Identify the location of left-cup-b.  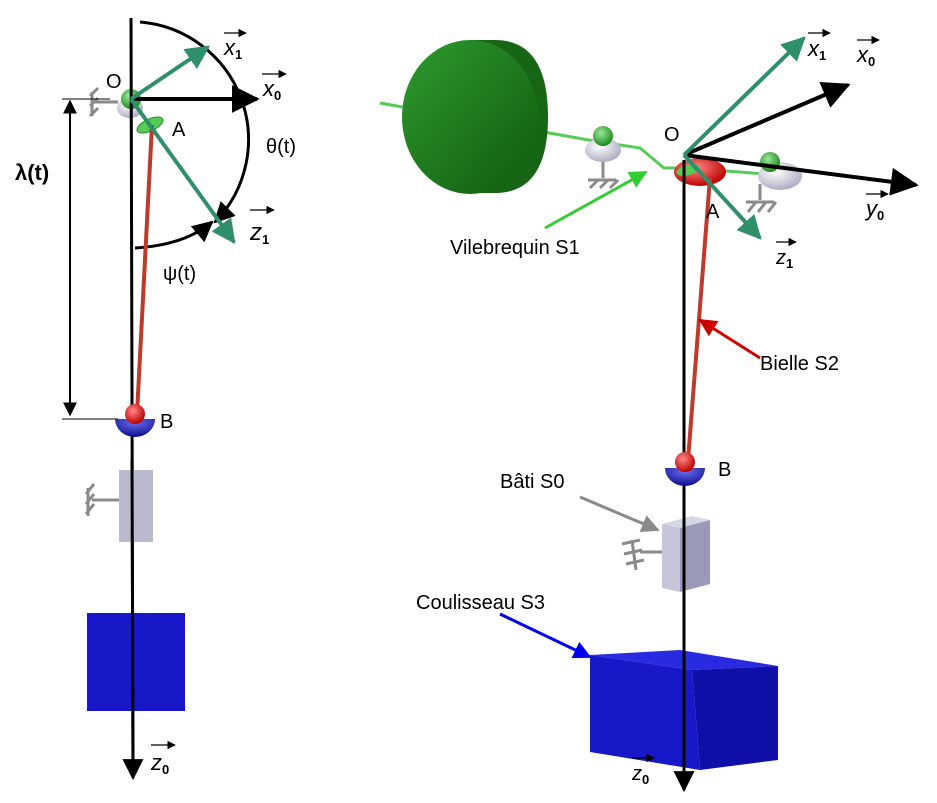
(135, 428).